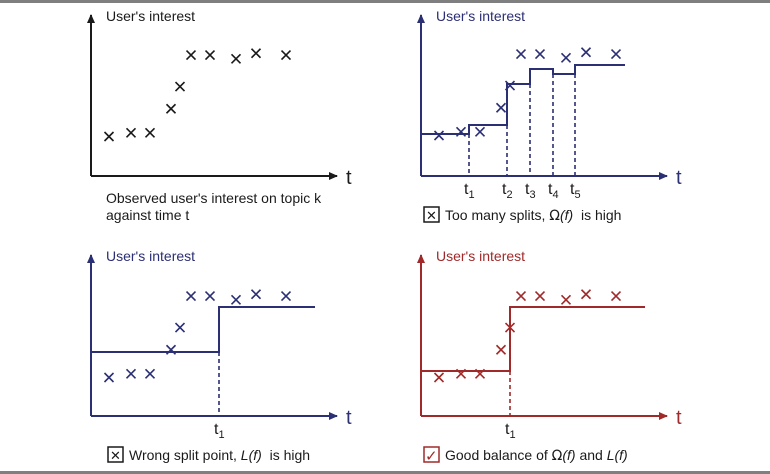 The width and height of the screenshot is (770, 474). What do you see at coordinates (507, 191) in the screenshot?
I see `split-label-2: t2` at bounding box center [507, 191].